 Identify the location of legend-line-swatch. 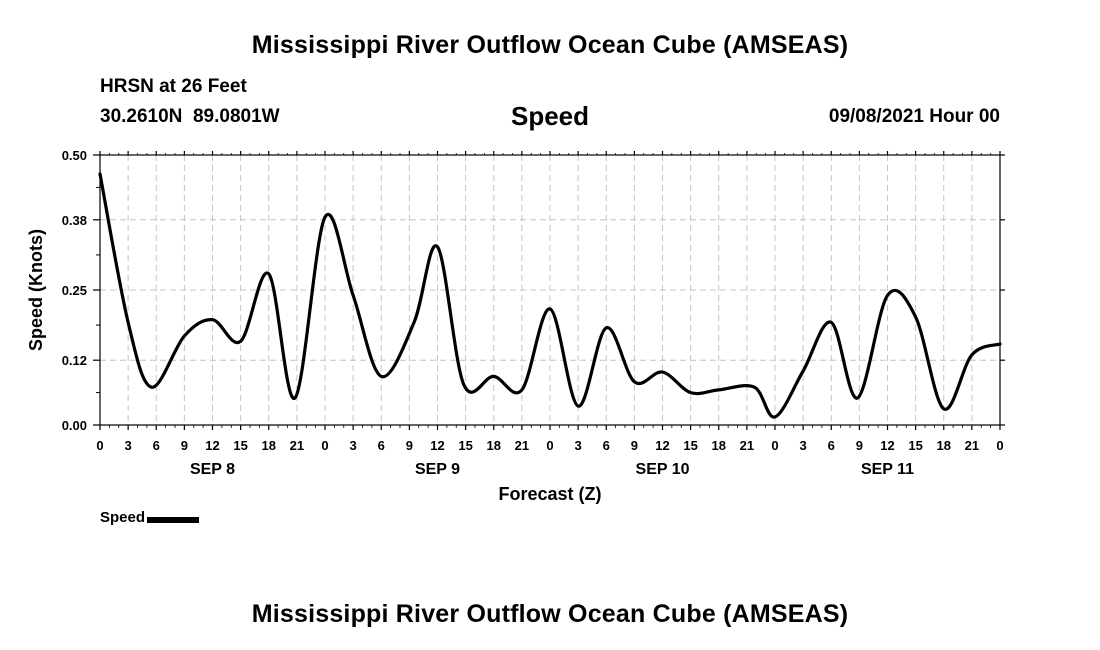
(173, 519).